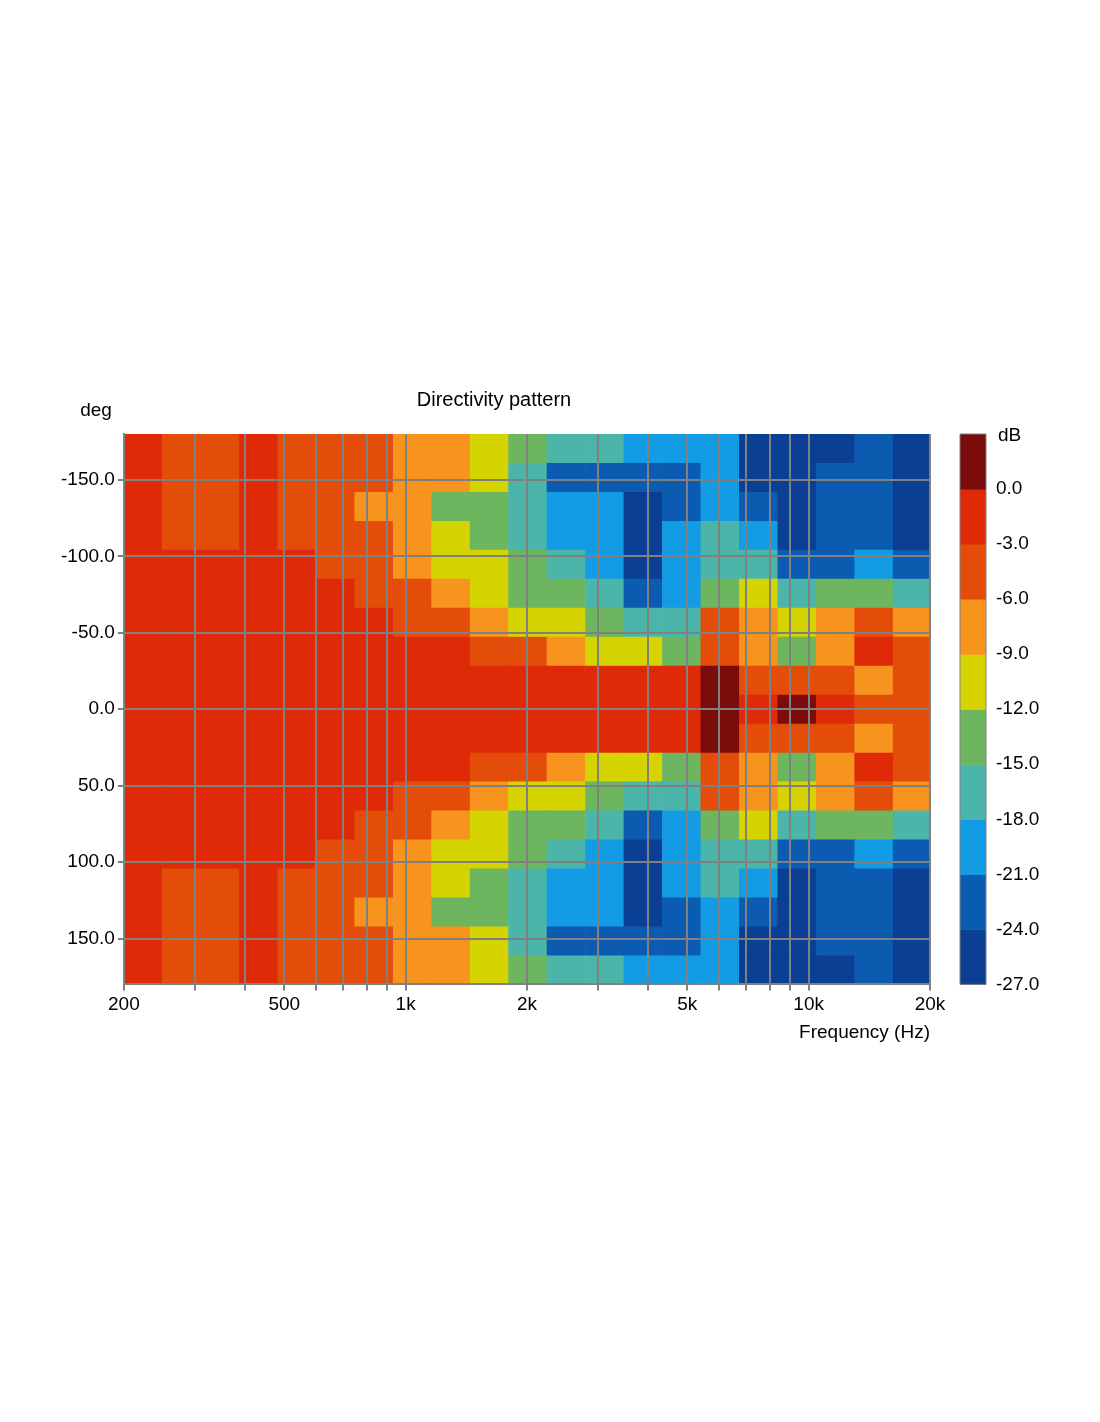 The image size is (1100, 1422). I want to click on color-bar-label: -27.0, so click(1018, 983).